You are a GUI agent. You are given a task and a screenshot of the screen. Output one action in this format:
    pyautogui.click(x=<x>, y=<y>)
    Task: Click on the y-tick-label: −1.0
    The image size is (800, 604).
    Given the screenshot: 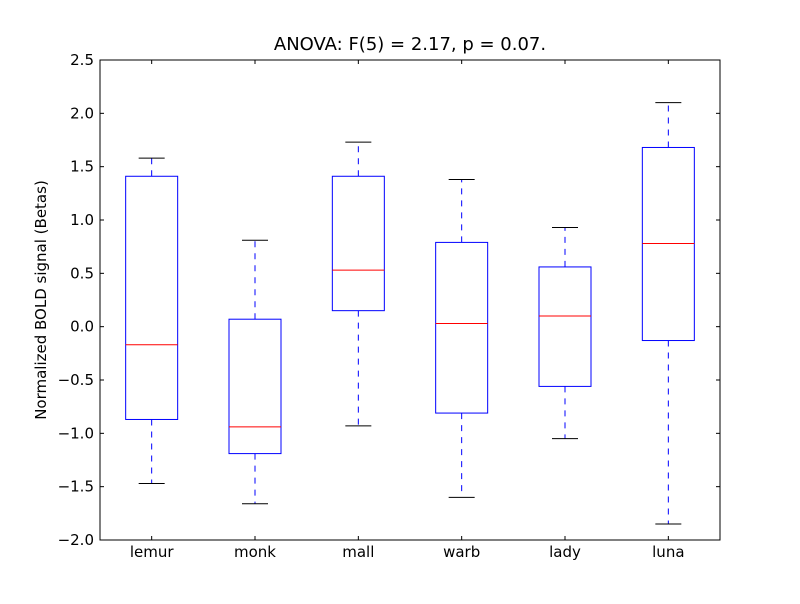 What is the action you would take?
    pyautogui.click(x=76, y=433)
    